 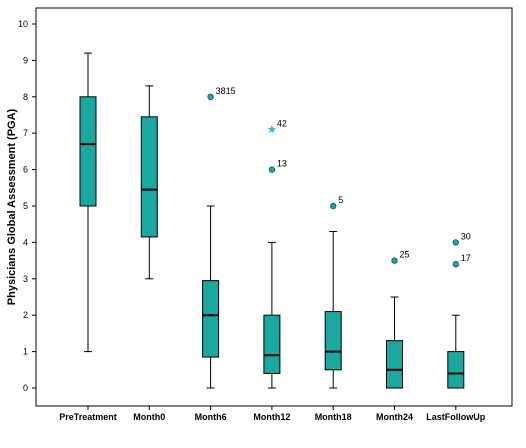 I want to click on box-month6, so click(x=211, y=297).